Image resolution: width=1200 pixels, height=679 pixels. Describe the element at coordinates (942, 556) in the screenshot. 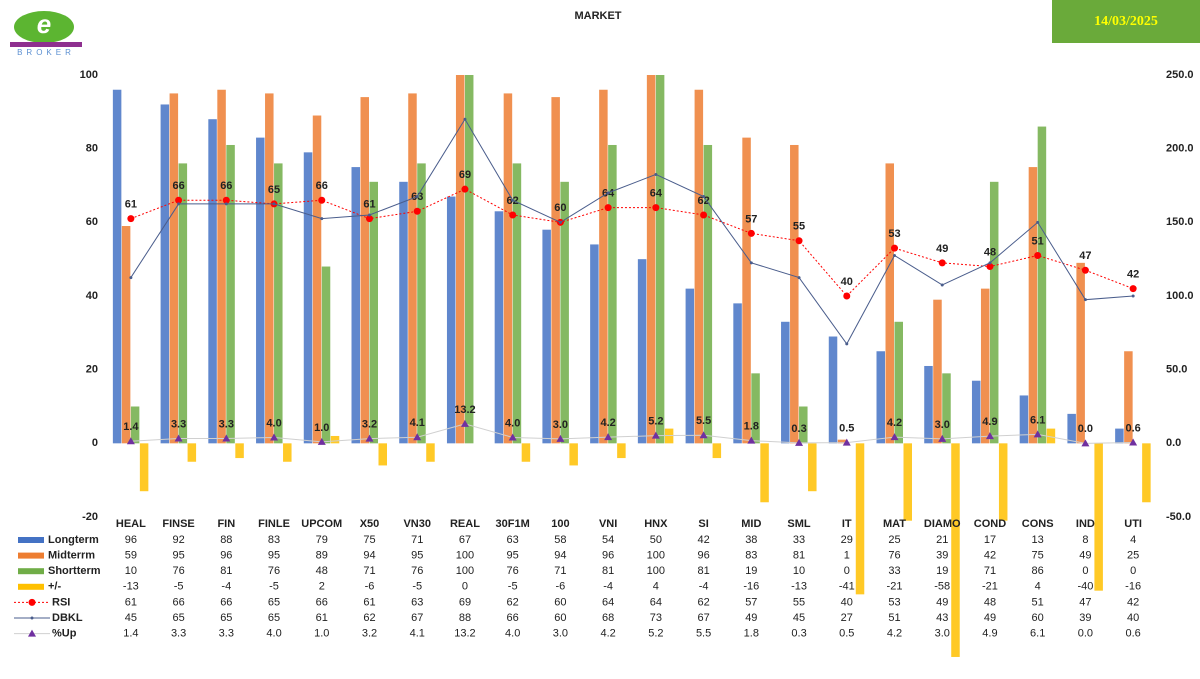

I see `table-cell: 39` at that location.